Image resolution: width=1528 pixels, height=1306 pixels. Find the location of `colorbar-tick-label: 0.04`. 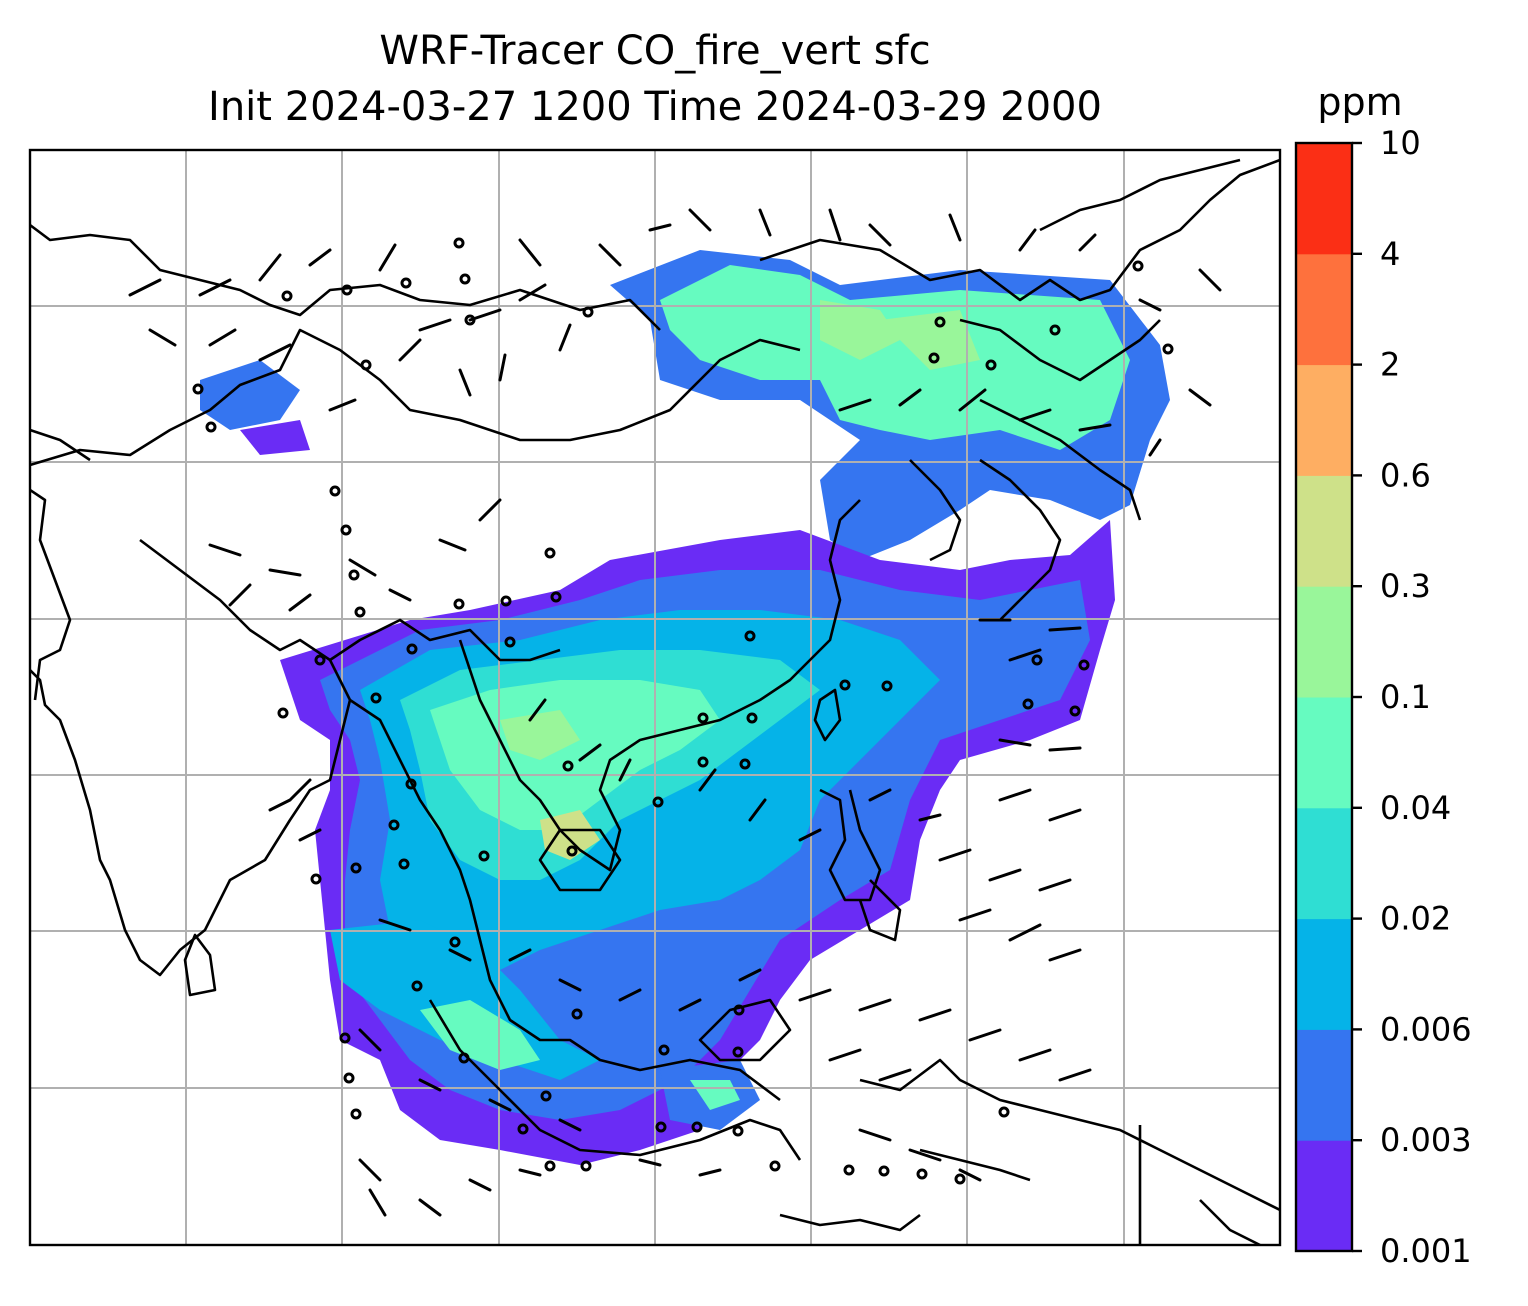

colorbar-tick-label: 0.04 is located at coordinates (1415, 808).